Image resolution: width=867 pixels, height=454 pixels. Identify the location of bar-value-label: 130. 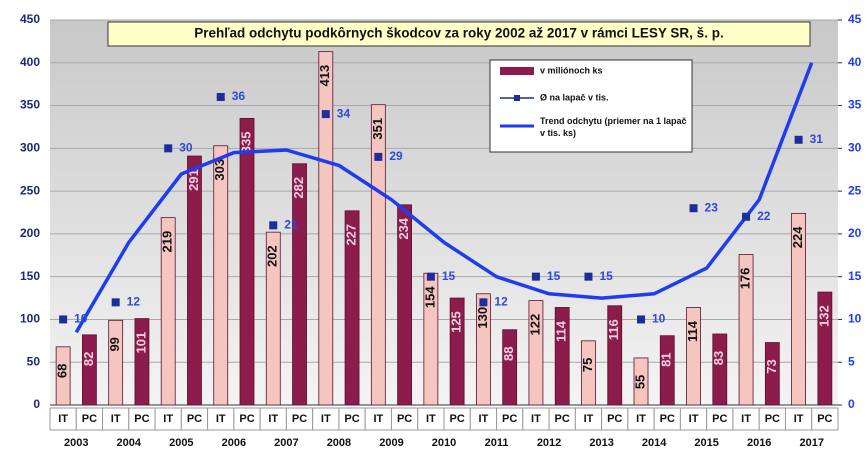
(482, 318).